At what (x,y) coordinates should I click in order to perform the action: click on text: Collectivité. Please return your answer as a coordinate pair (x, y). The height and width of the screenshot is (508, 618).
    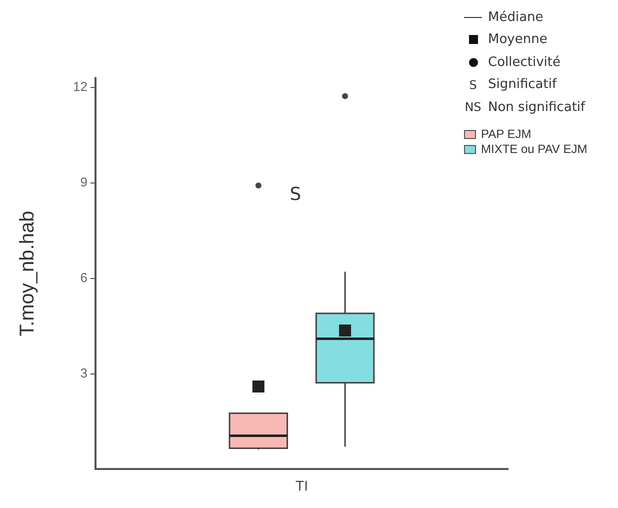
    Looking at the image, I should click on (524, 62).